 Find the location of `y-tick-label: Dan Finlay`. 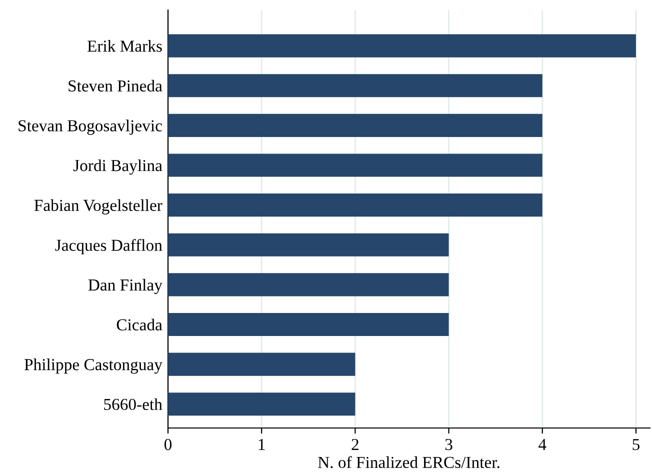

y-tick-label: Dan Finlay is located at coordinates (125, 286).